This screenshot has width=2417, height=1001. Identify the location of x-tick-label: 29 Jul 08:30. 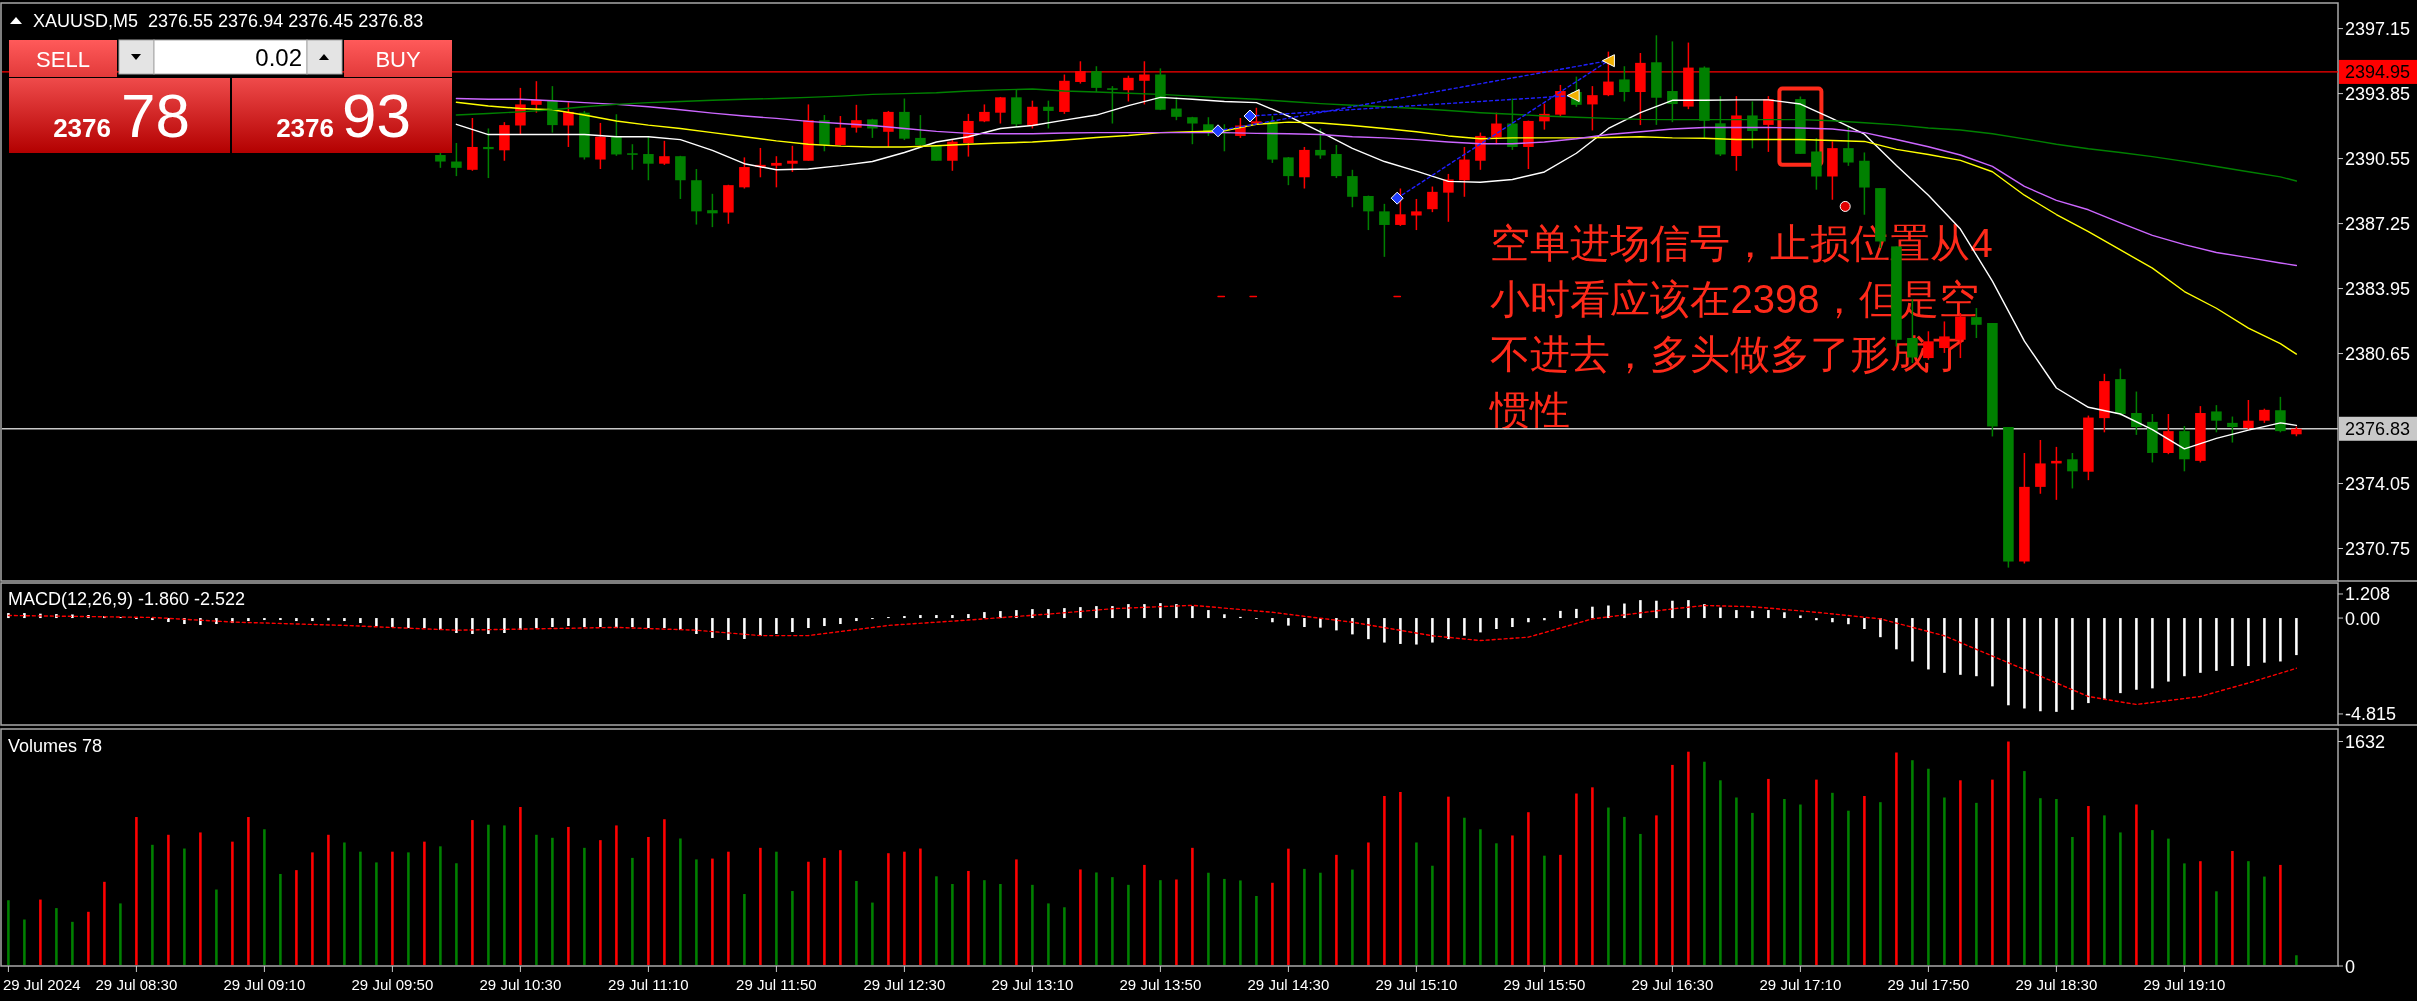
(136, 984).